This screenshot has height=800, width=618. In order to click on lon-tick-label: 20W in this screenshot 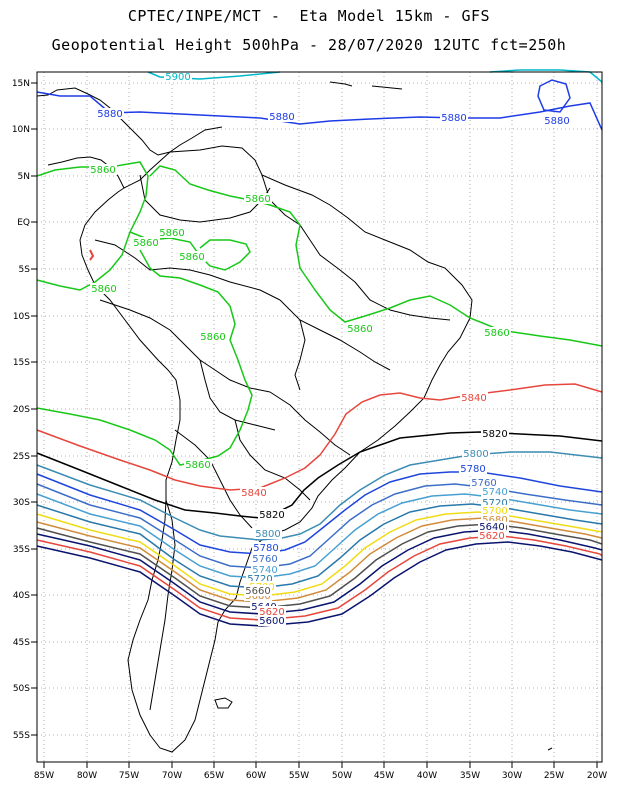, I will do `click(597, 776)`.